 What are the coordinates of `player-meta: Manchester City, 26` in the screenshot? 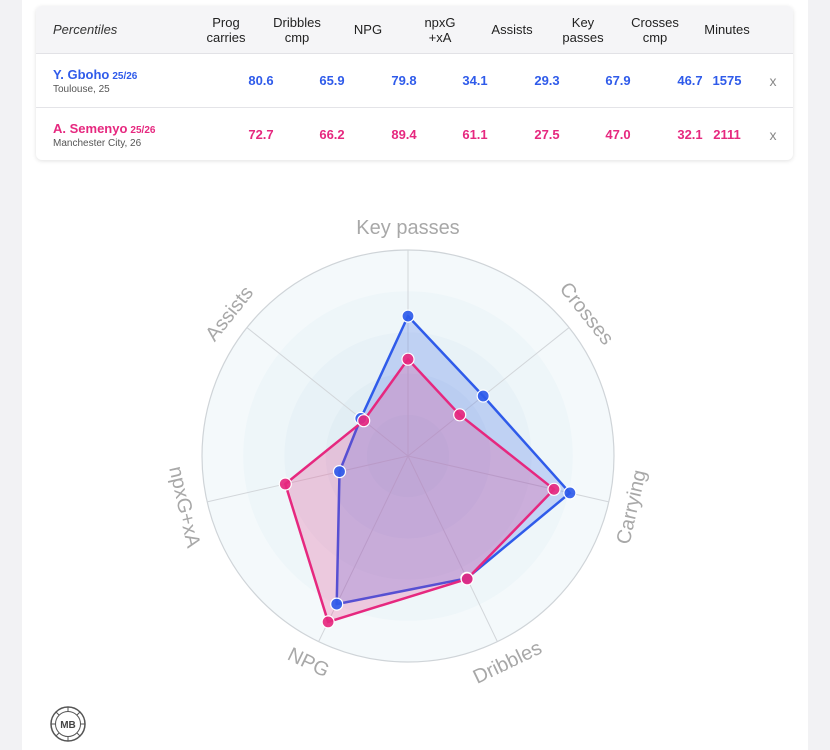 It's located at (97, 143).